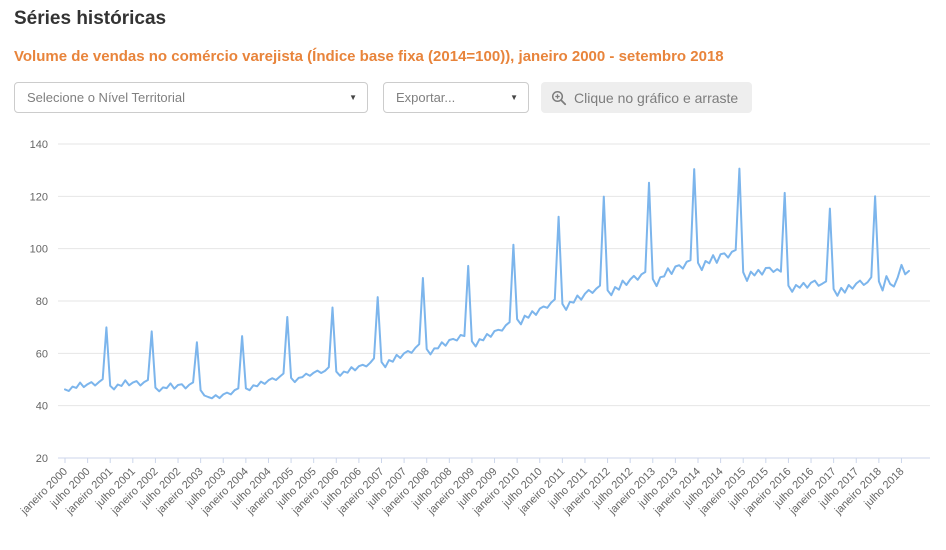 The height and width of the screenshot is (550, 946). What do you see at coordinates (42, 354) in the screenshot?
I see `y-axis-label: 60` at bounding box center [42, 354].